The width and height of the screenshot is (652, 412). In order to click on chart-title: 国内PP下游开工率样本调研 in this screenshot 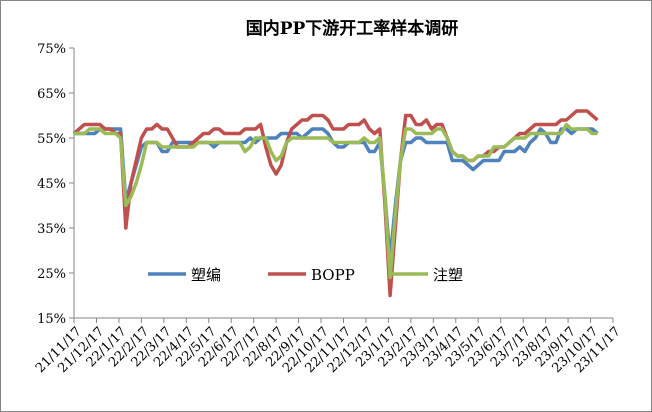, I will do `click(352, 28)`.